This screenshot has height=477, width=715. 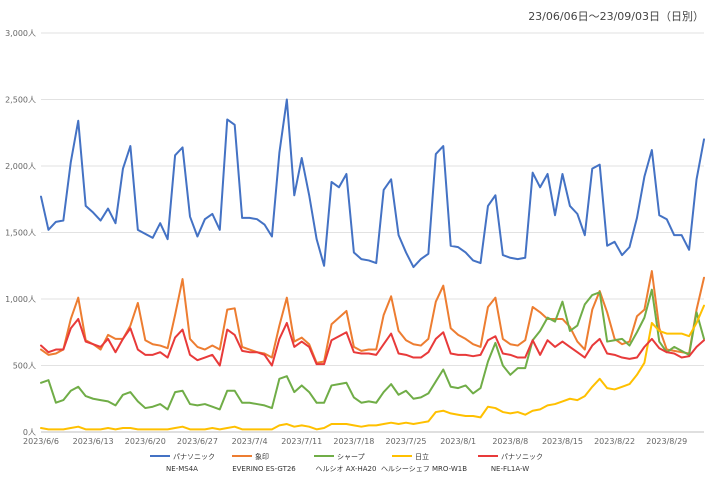 What do you see at coordinates (351, 457) in the screenshot?
I see `legend-label: シャープ` at bounding box center [351, 457].